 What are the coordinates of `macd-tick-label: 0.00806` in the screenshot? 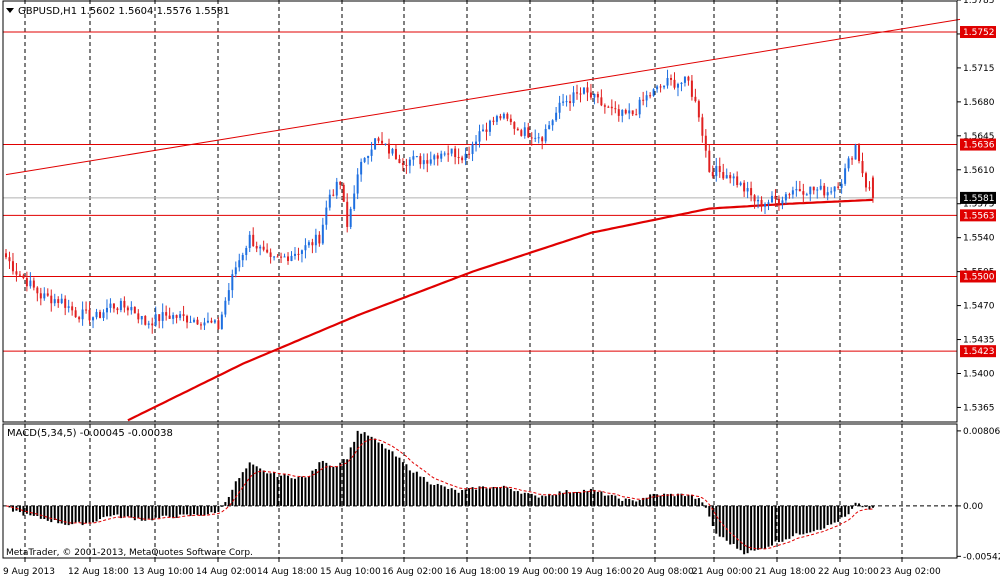 It's located at (981, 432).